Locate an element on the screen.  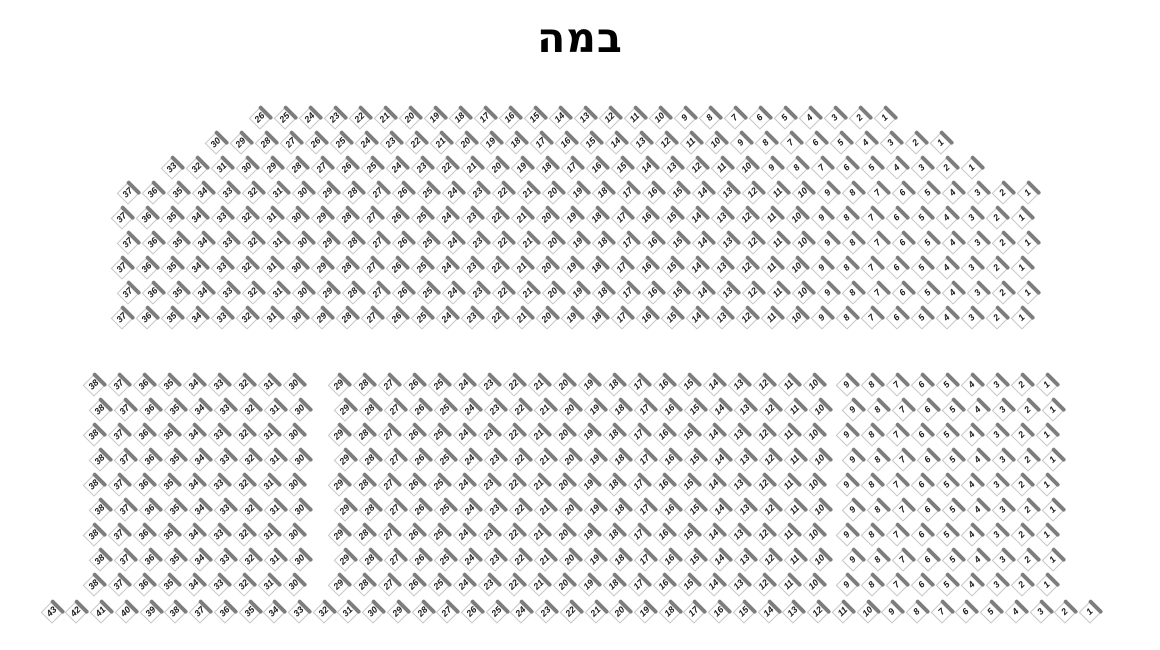
seat-number: 4 is located at coordinates (1015, 611).